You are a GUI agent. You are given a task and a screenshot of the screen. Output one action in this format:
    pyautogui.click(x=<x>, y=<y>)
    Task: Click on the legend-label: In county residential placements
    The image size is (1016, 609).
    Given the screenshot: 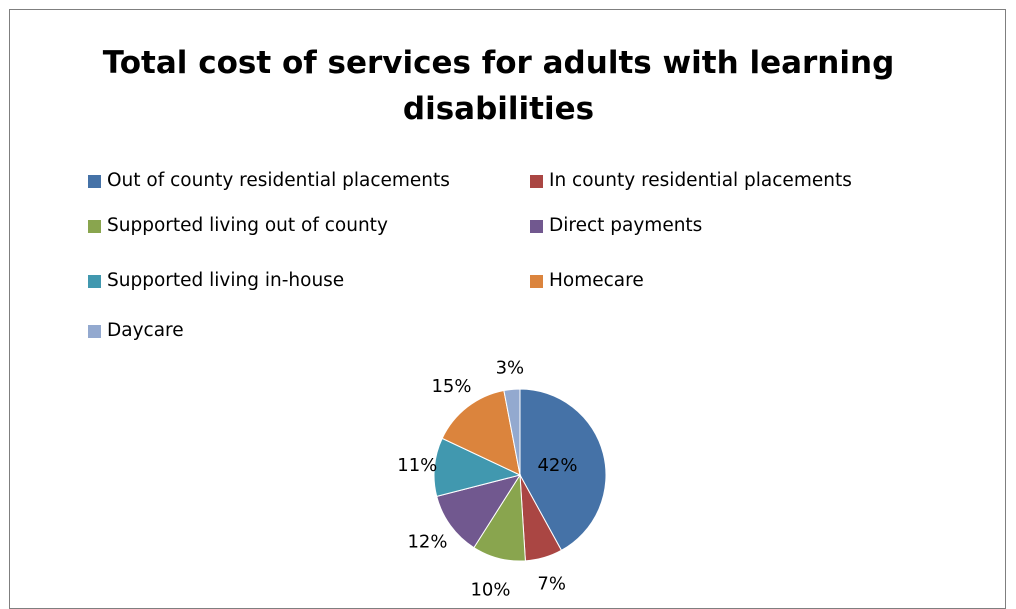 What is the action you would take?
    pyautogui.click(x=700, y=180)
    